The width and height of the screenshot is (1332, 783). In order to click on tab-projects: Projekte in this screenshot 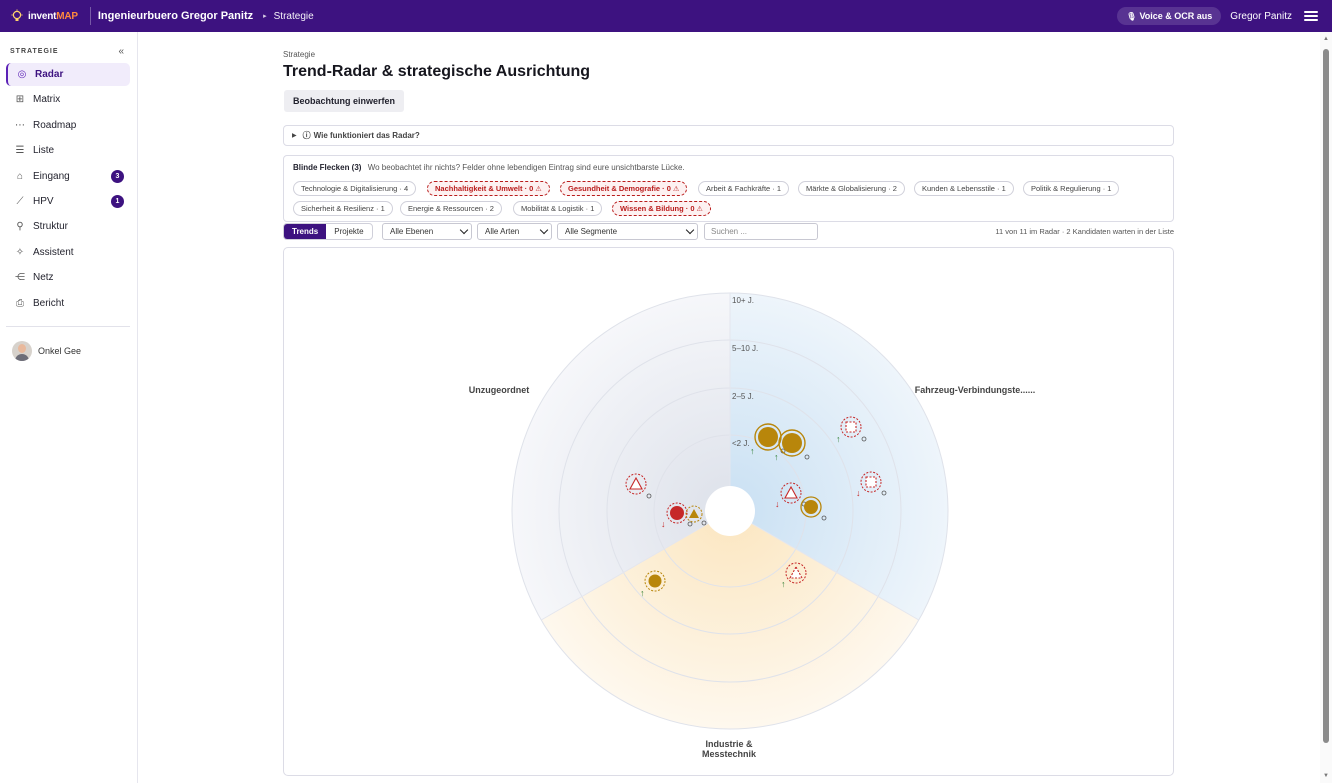, I will do `click(349, 231)`.